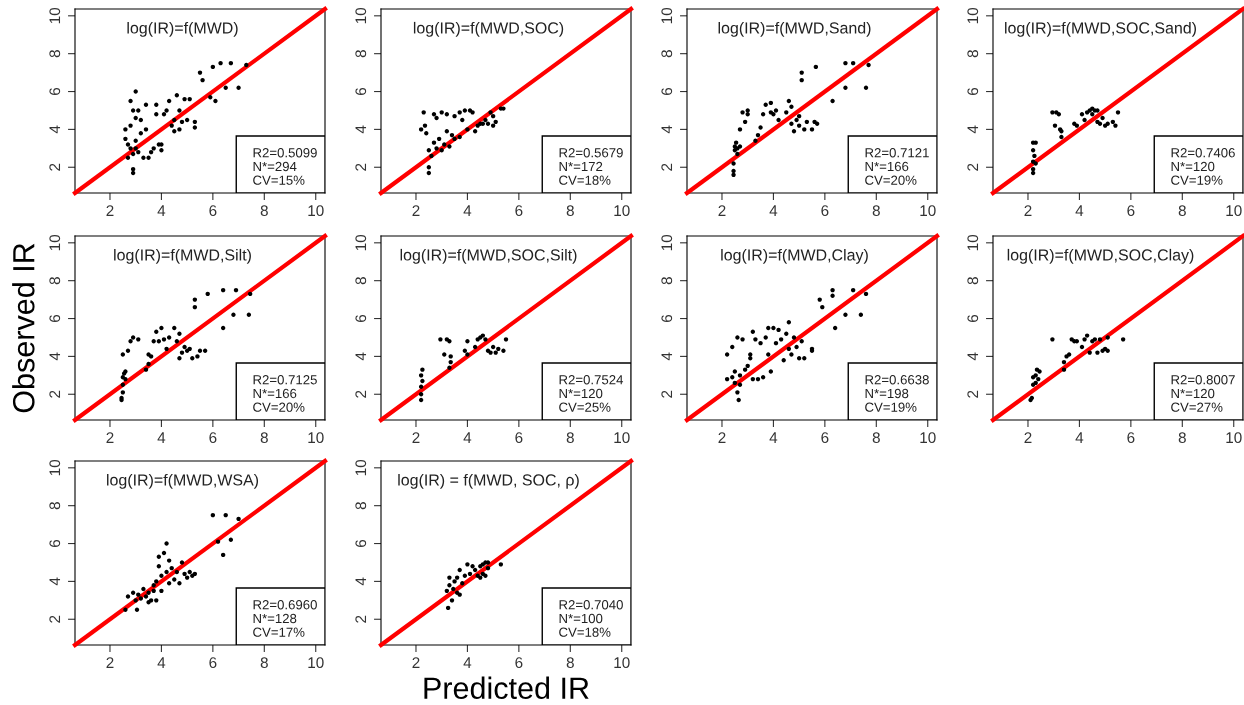  Describe the element at coordinates (591, 393) in the screenshot. I see `annotation: R2=0.7524 N*=120 CV=25%` at that location.